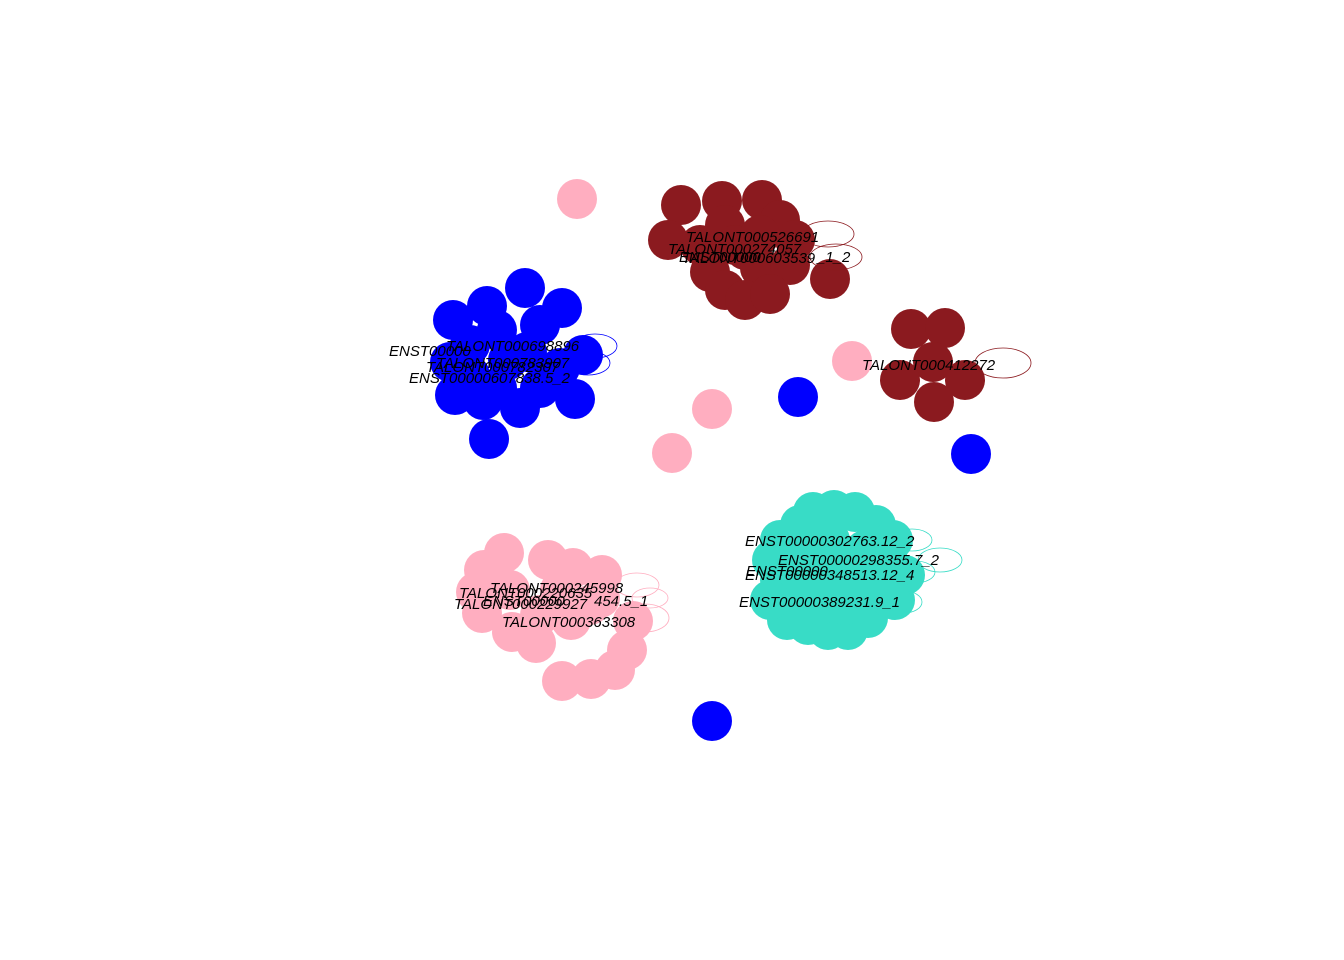  What do you see at coordinates (557, 588) in the screenshot?
I see `node-label: TALONT000245998` at bounding box center [557, 588].